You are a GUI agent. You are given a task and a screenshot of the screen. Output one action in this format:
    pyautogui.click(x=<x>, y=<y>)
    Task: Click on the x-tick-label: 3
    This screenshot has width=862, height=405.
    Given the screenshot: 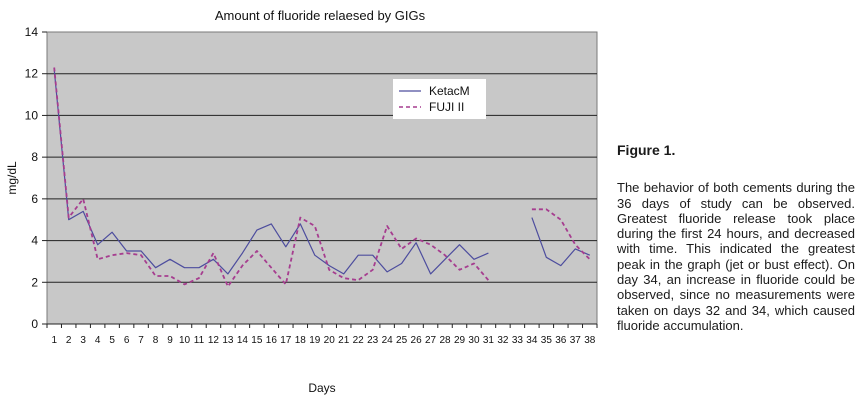 What is the action you would take?
    pyautogui.click(x=83, y=340)
    